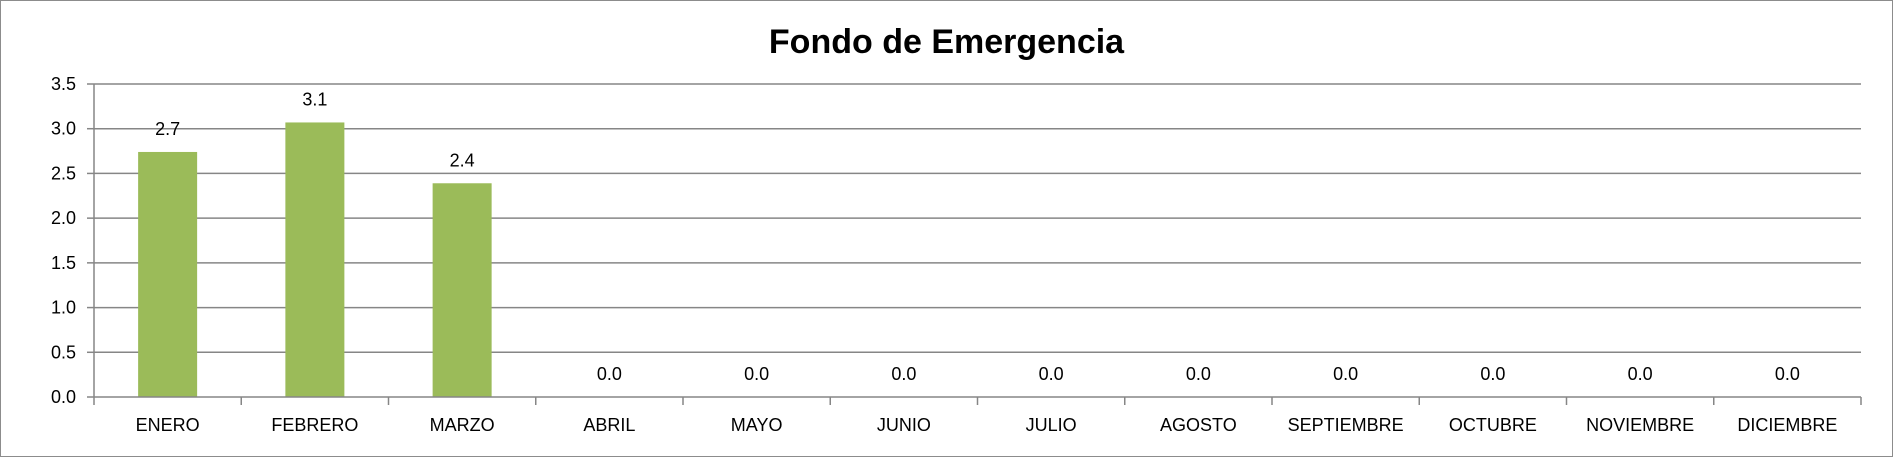 Image resolution: width=1893 pixels, height=457 pixels. What do you see at coordinates (609, 425) in the screenshot?
I see `category-label-abril: ABRIL` at bounding box center [609, 425].